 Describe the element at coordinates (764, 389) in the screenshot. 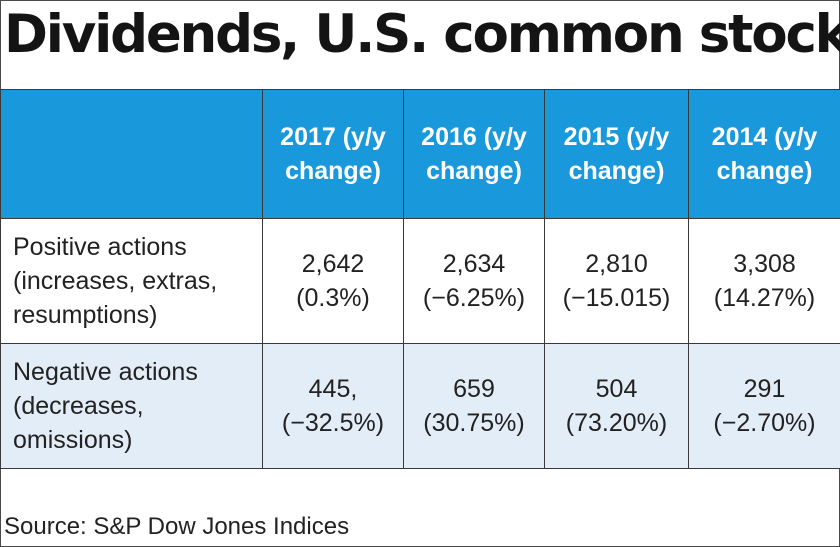

I see `cell-value: 291` at that location.